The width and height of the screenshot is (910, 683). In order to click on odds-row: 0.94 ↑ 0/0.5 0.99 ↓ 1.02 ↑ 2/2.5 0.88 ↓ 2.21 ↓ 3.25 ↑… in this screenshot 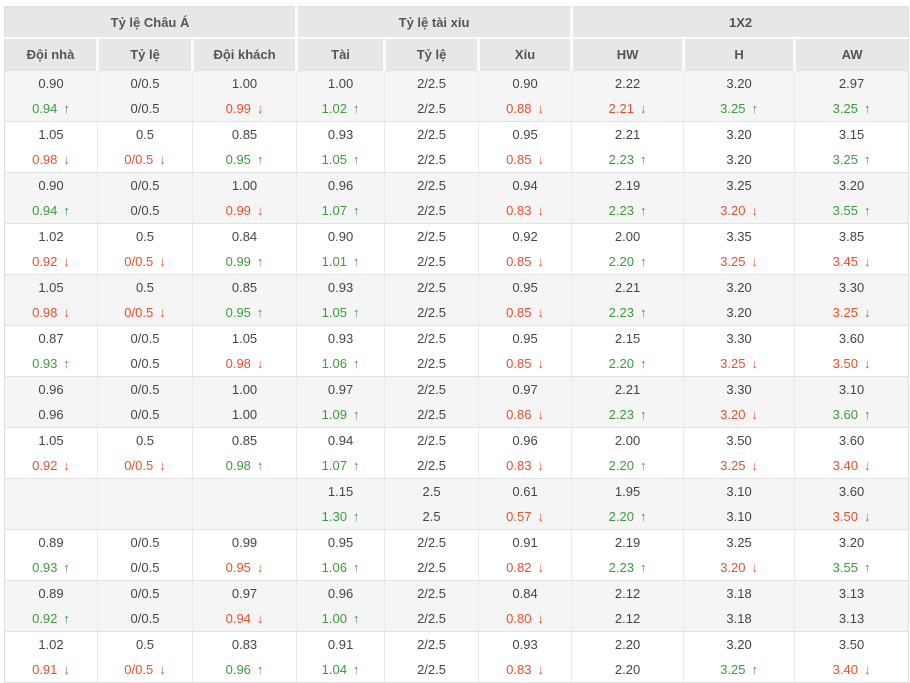, I will do `click(456, 109)`.